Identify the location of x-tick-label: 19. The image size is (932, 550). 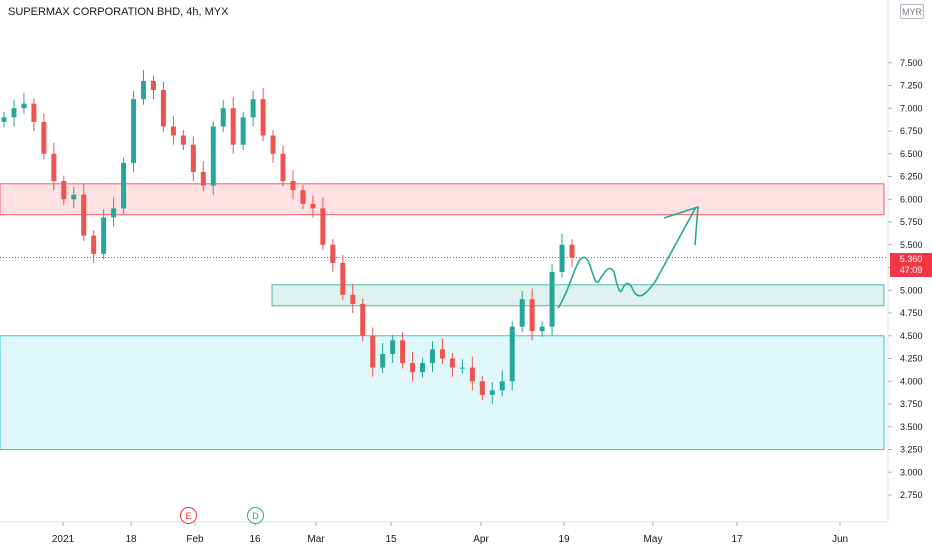
(564, 539).